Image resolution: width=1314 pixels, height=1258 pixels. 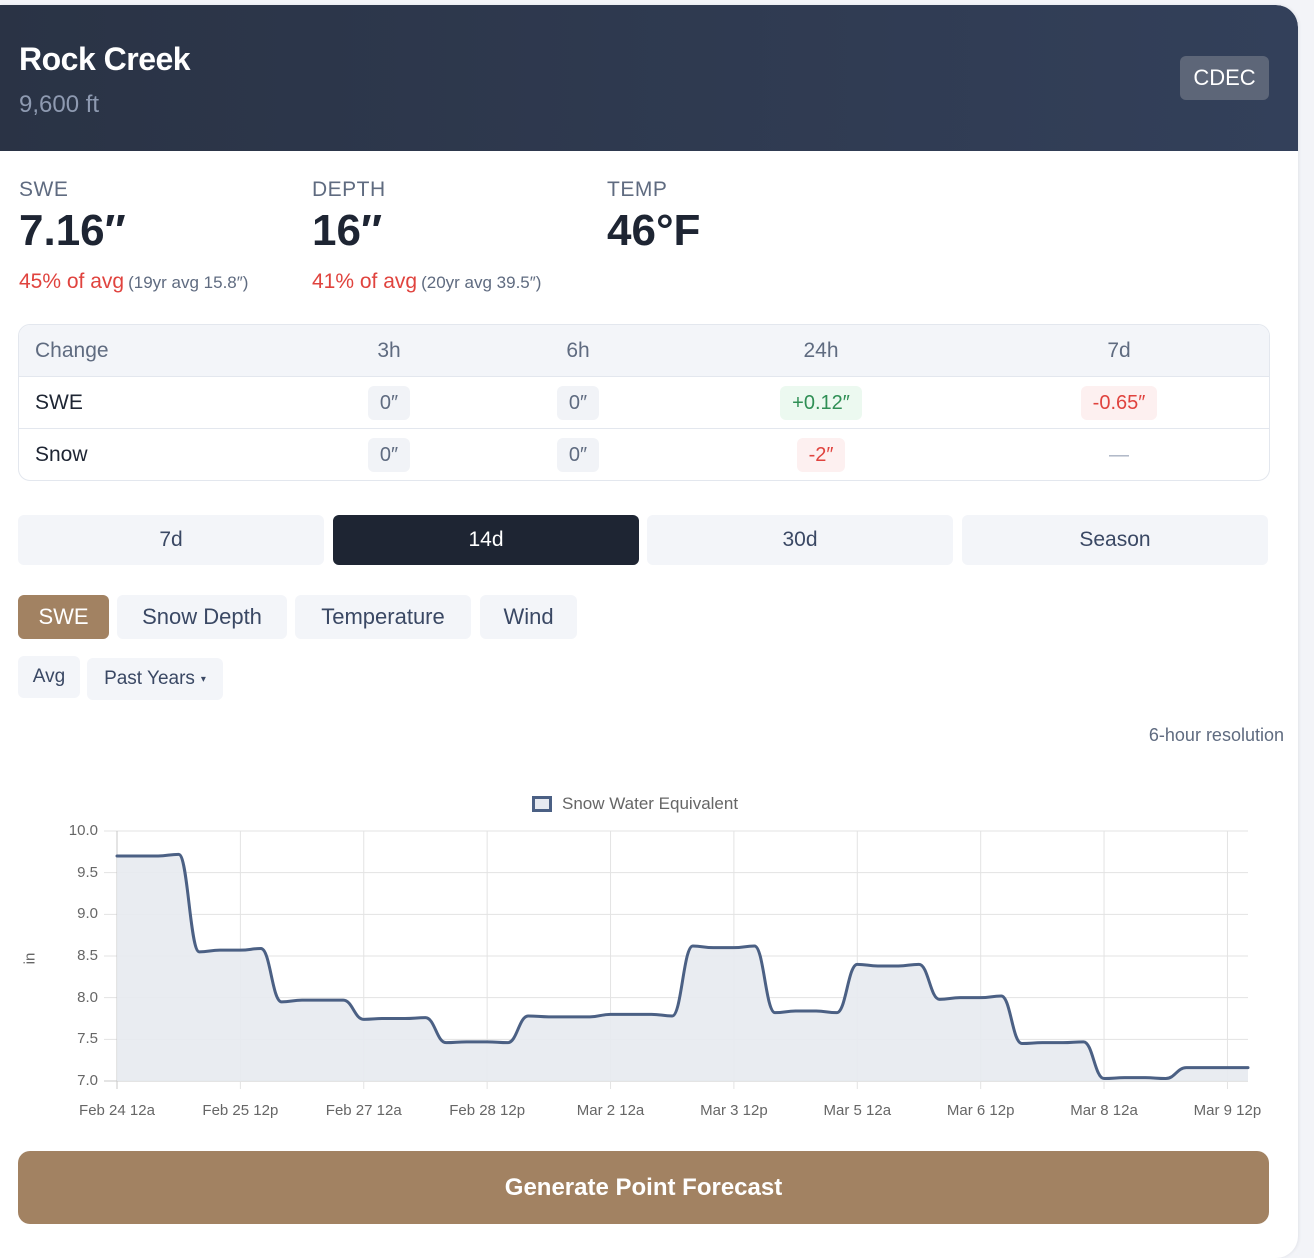 What do you see at coordinates (72, 281) in the screenshot?
I see `stat-percent-of-avg: 45% of avg` at bounding box center [72, 281].